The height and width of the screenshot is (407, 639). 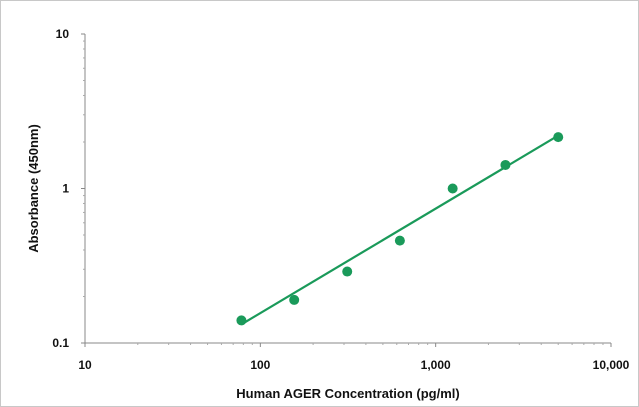 I want to click on x-tick-label: 10,000, so click(x=611, y=365).